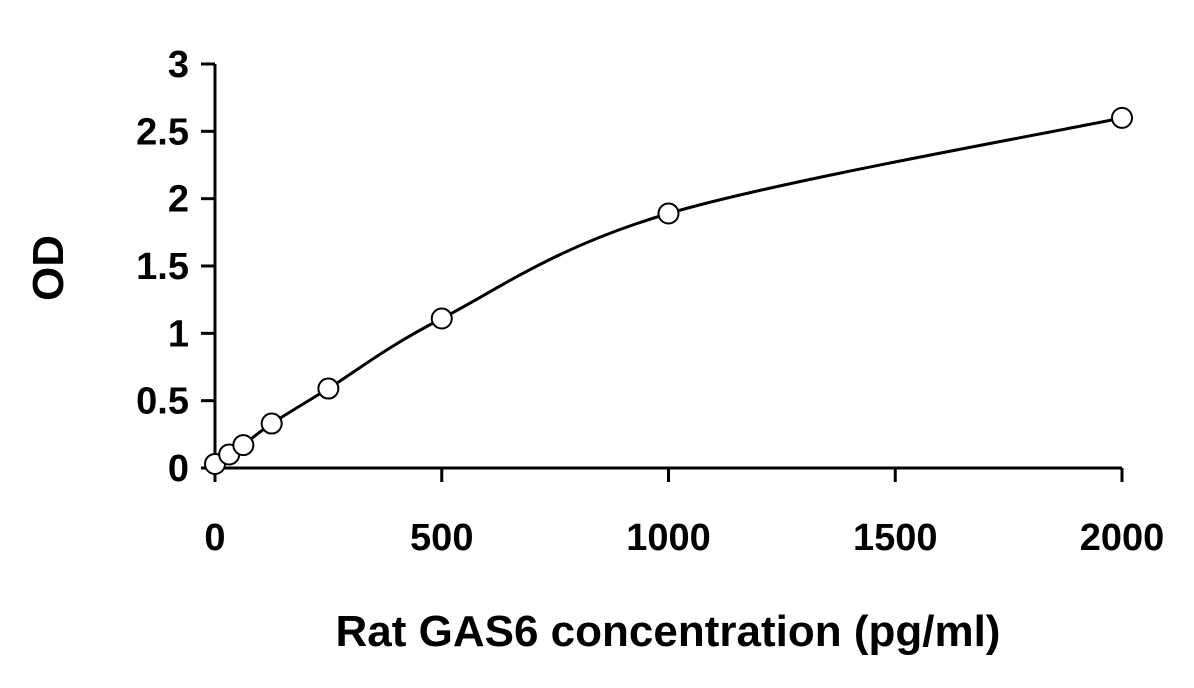 The image size is (1194, 688). I want to click on y-axis: 0 0.5 1 1.5 2 2.5 3, so click(176, 267).